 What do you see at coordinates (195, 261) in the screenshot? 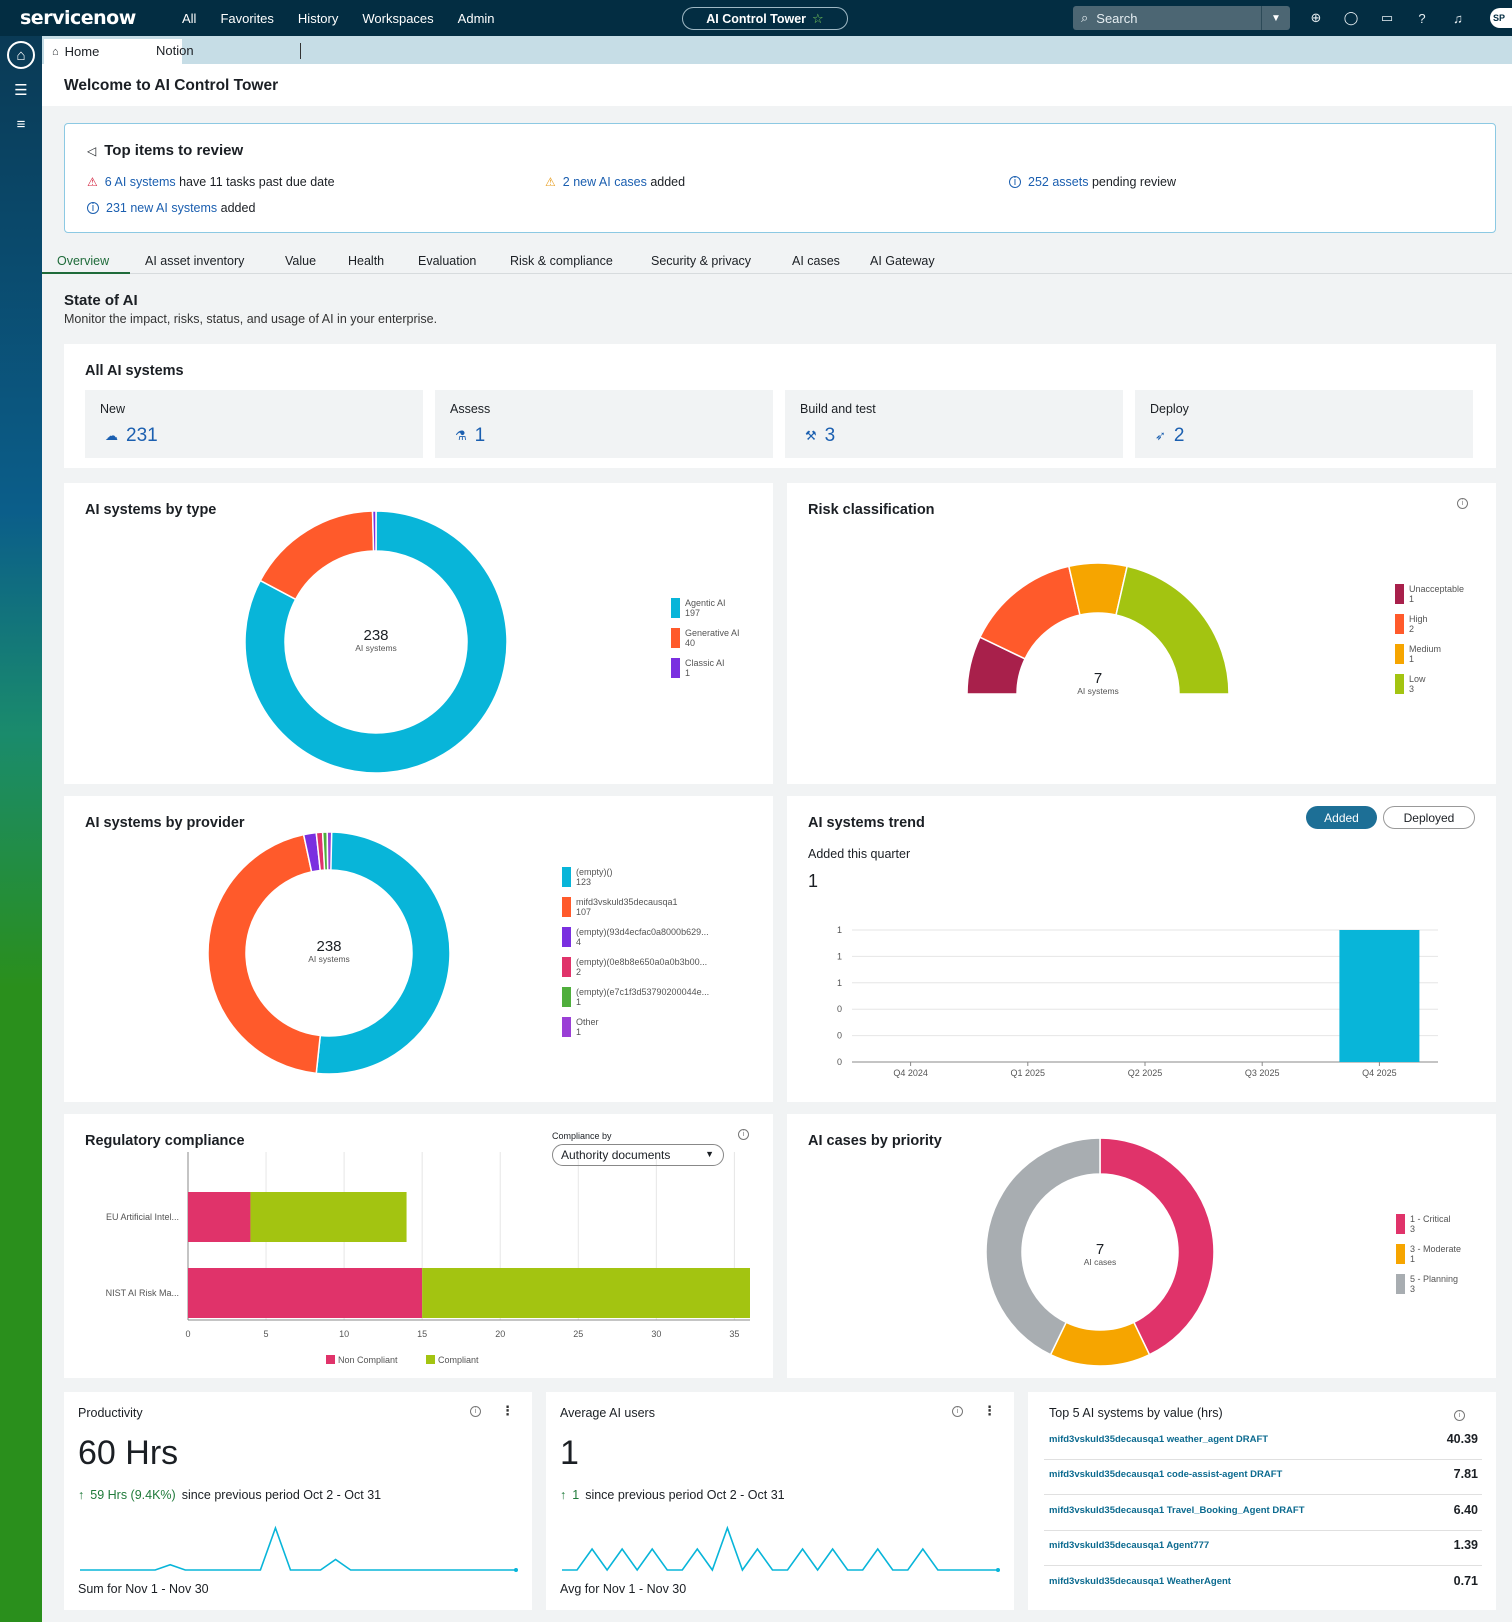
I see `tab-ai-asset-inventory: AI asset inventory` at bounding box center [195, 261].